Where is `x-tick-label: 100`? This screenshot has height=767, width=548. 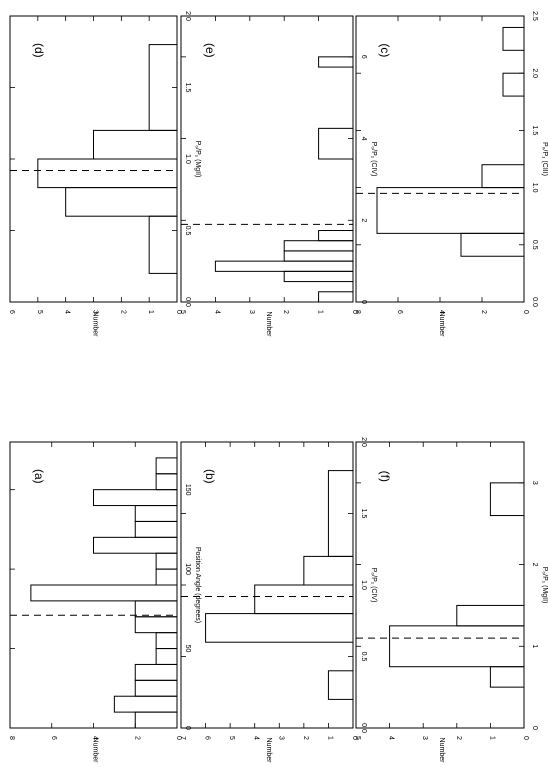 x-tick-label: 100 is located at coordinates (187, 569).